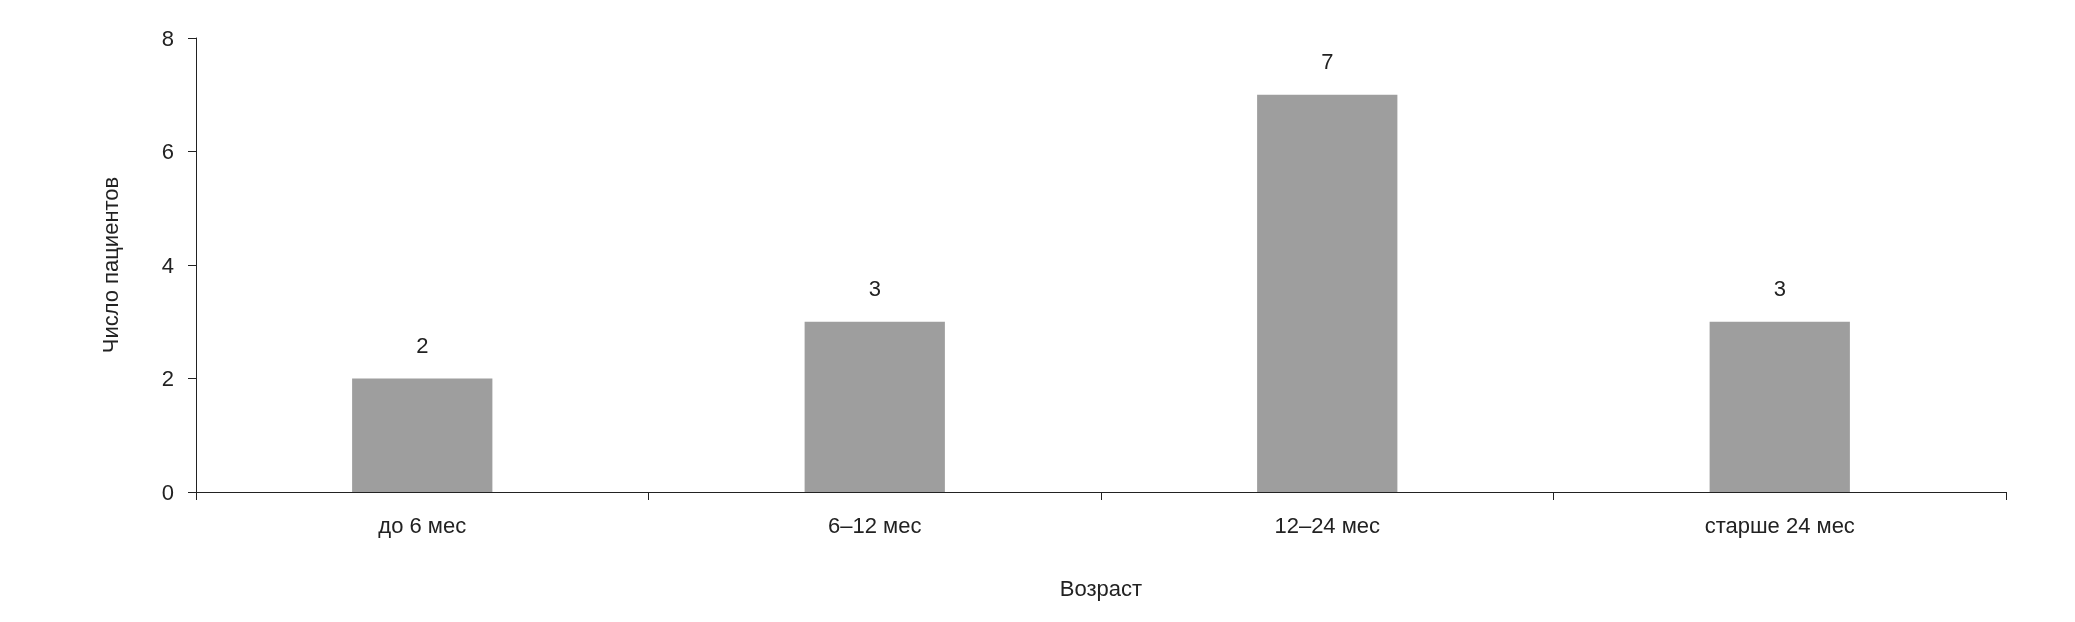 The height and width of the screenshot is (622, 2075). Describe the element at coordinates (167, 38) in the screenshot. I see `y-tick-label: 8` at that location.